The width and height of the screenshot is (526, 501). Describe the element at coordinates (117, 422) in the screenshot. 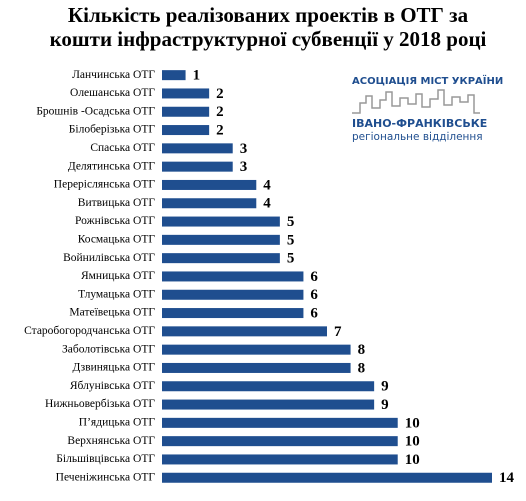

I see `category-label: П’ядицька ОТГ` at that location.